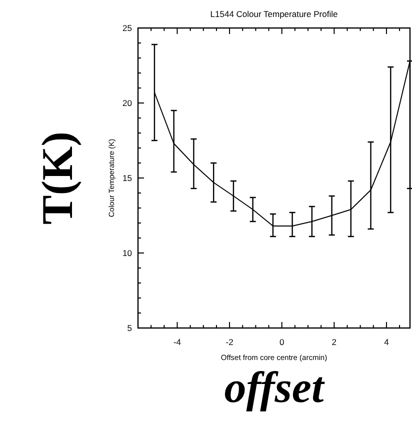  Describe the element at coordinates (387, 342) in the screenshot. I see `x-tick-label: 4` at that location.